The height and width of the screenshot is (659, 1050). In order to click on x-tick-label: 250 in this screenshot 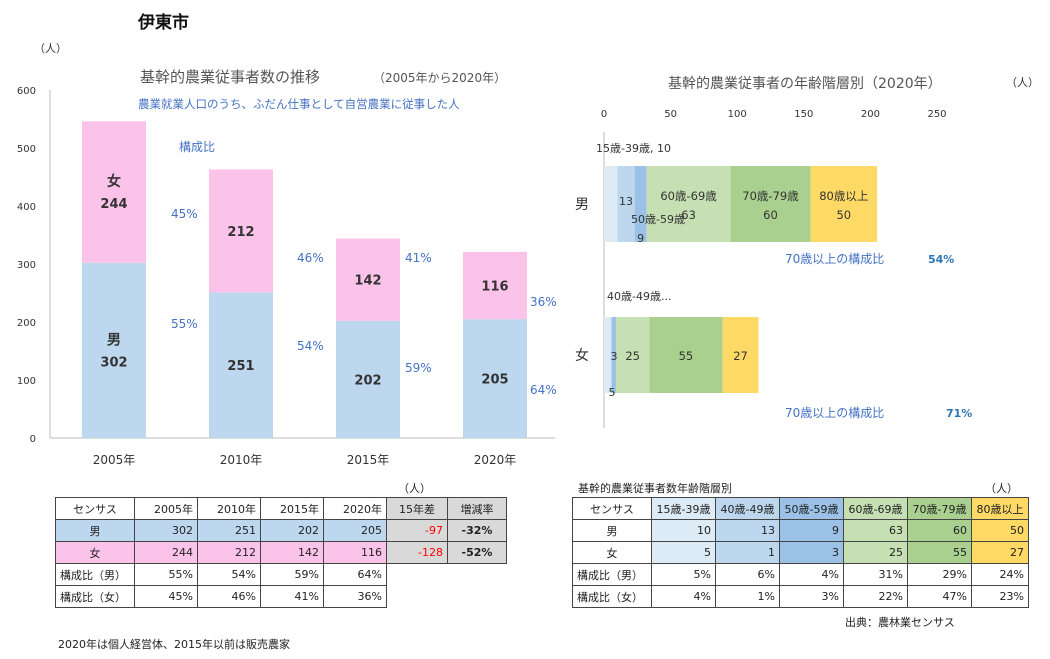, I will do `click(936, 114)`.